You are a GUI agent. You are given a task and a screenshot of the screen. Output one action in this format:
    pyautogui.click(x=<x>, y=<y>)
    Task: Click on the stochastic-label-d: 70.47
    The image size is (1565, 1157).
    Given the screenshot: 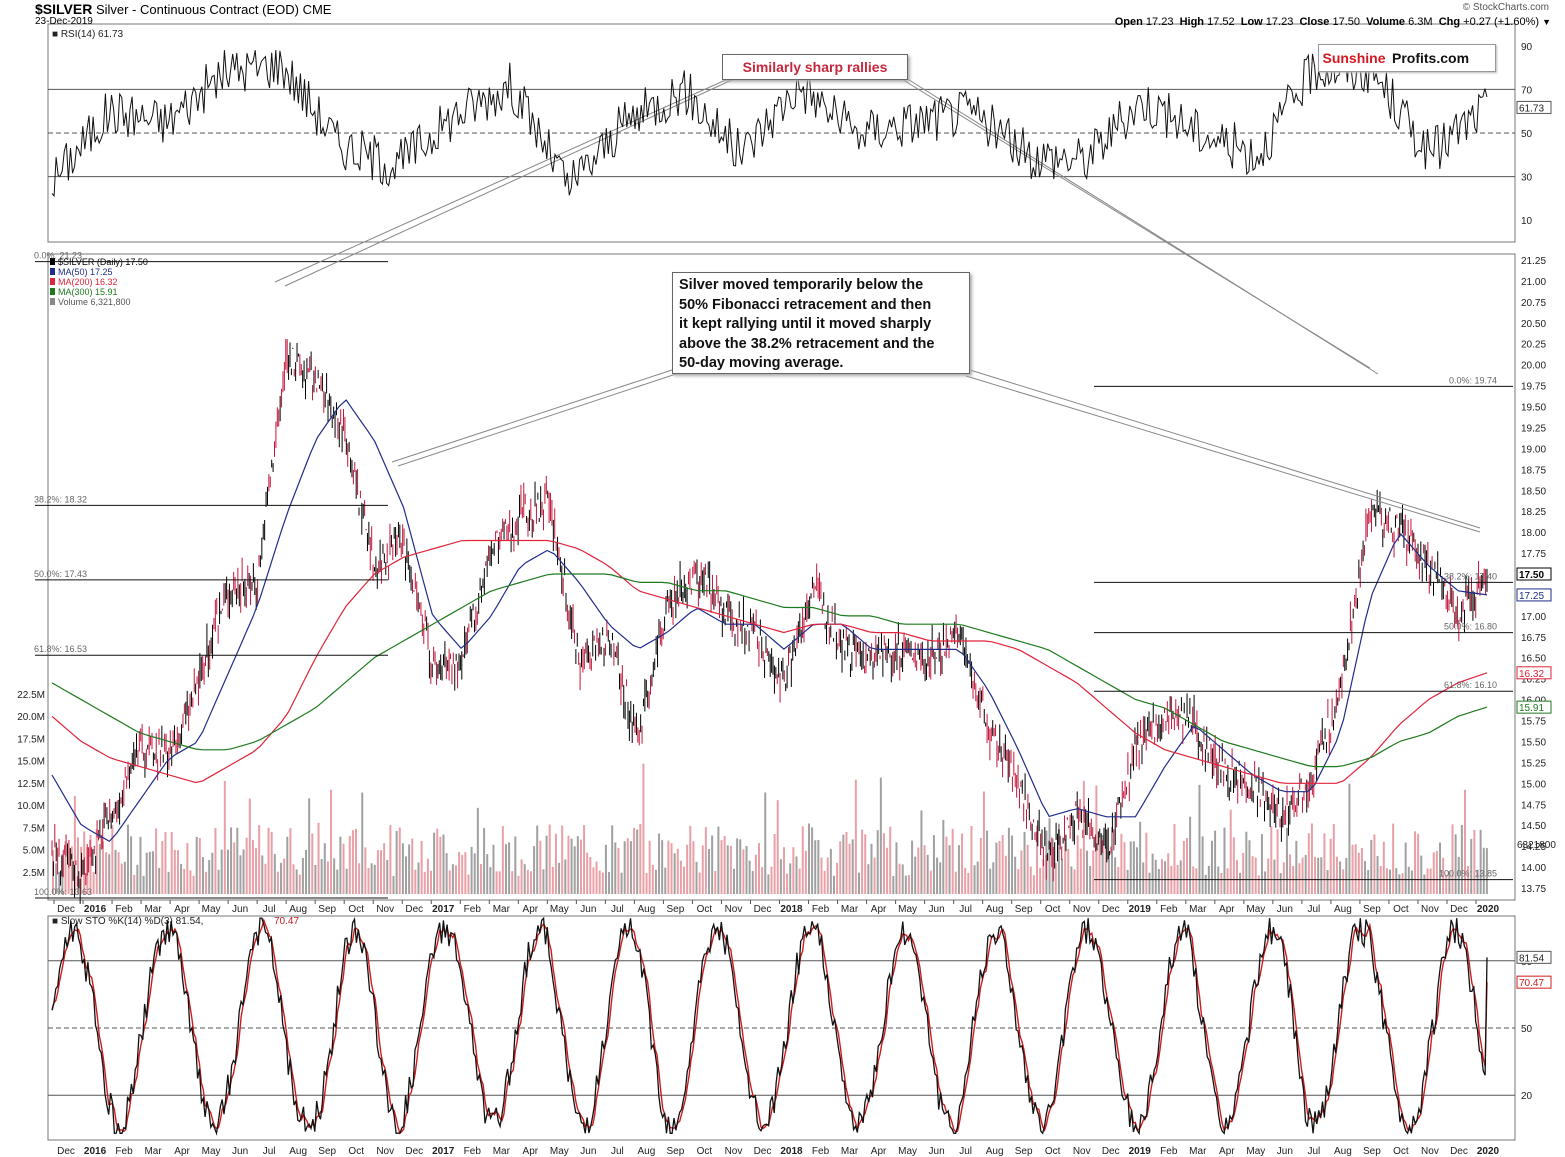 What is the action you would take?
    pyautogui.click(x=286, y=921)
    